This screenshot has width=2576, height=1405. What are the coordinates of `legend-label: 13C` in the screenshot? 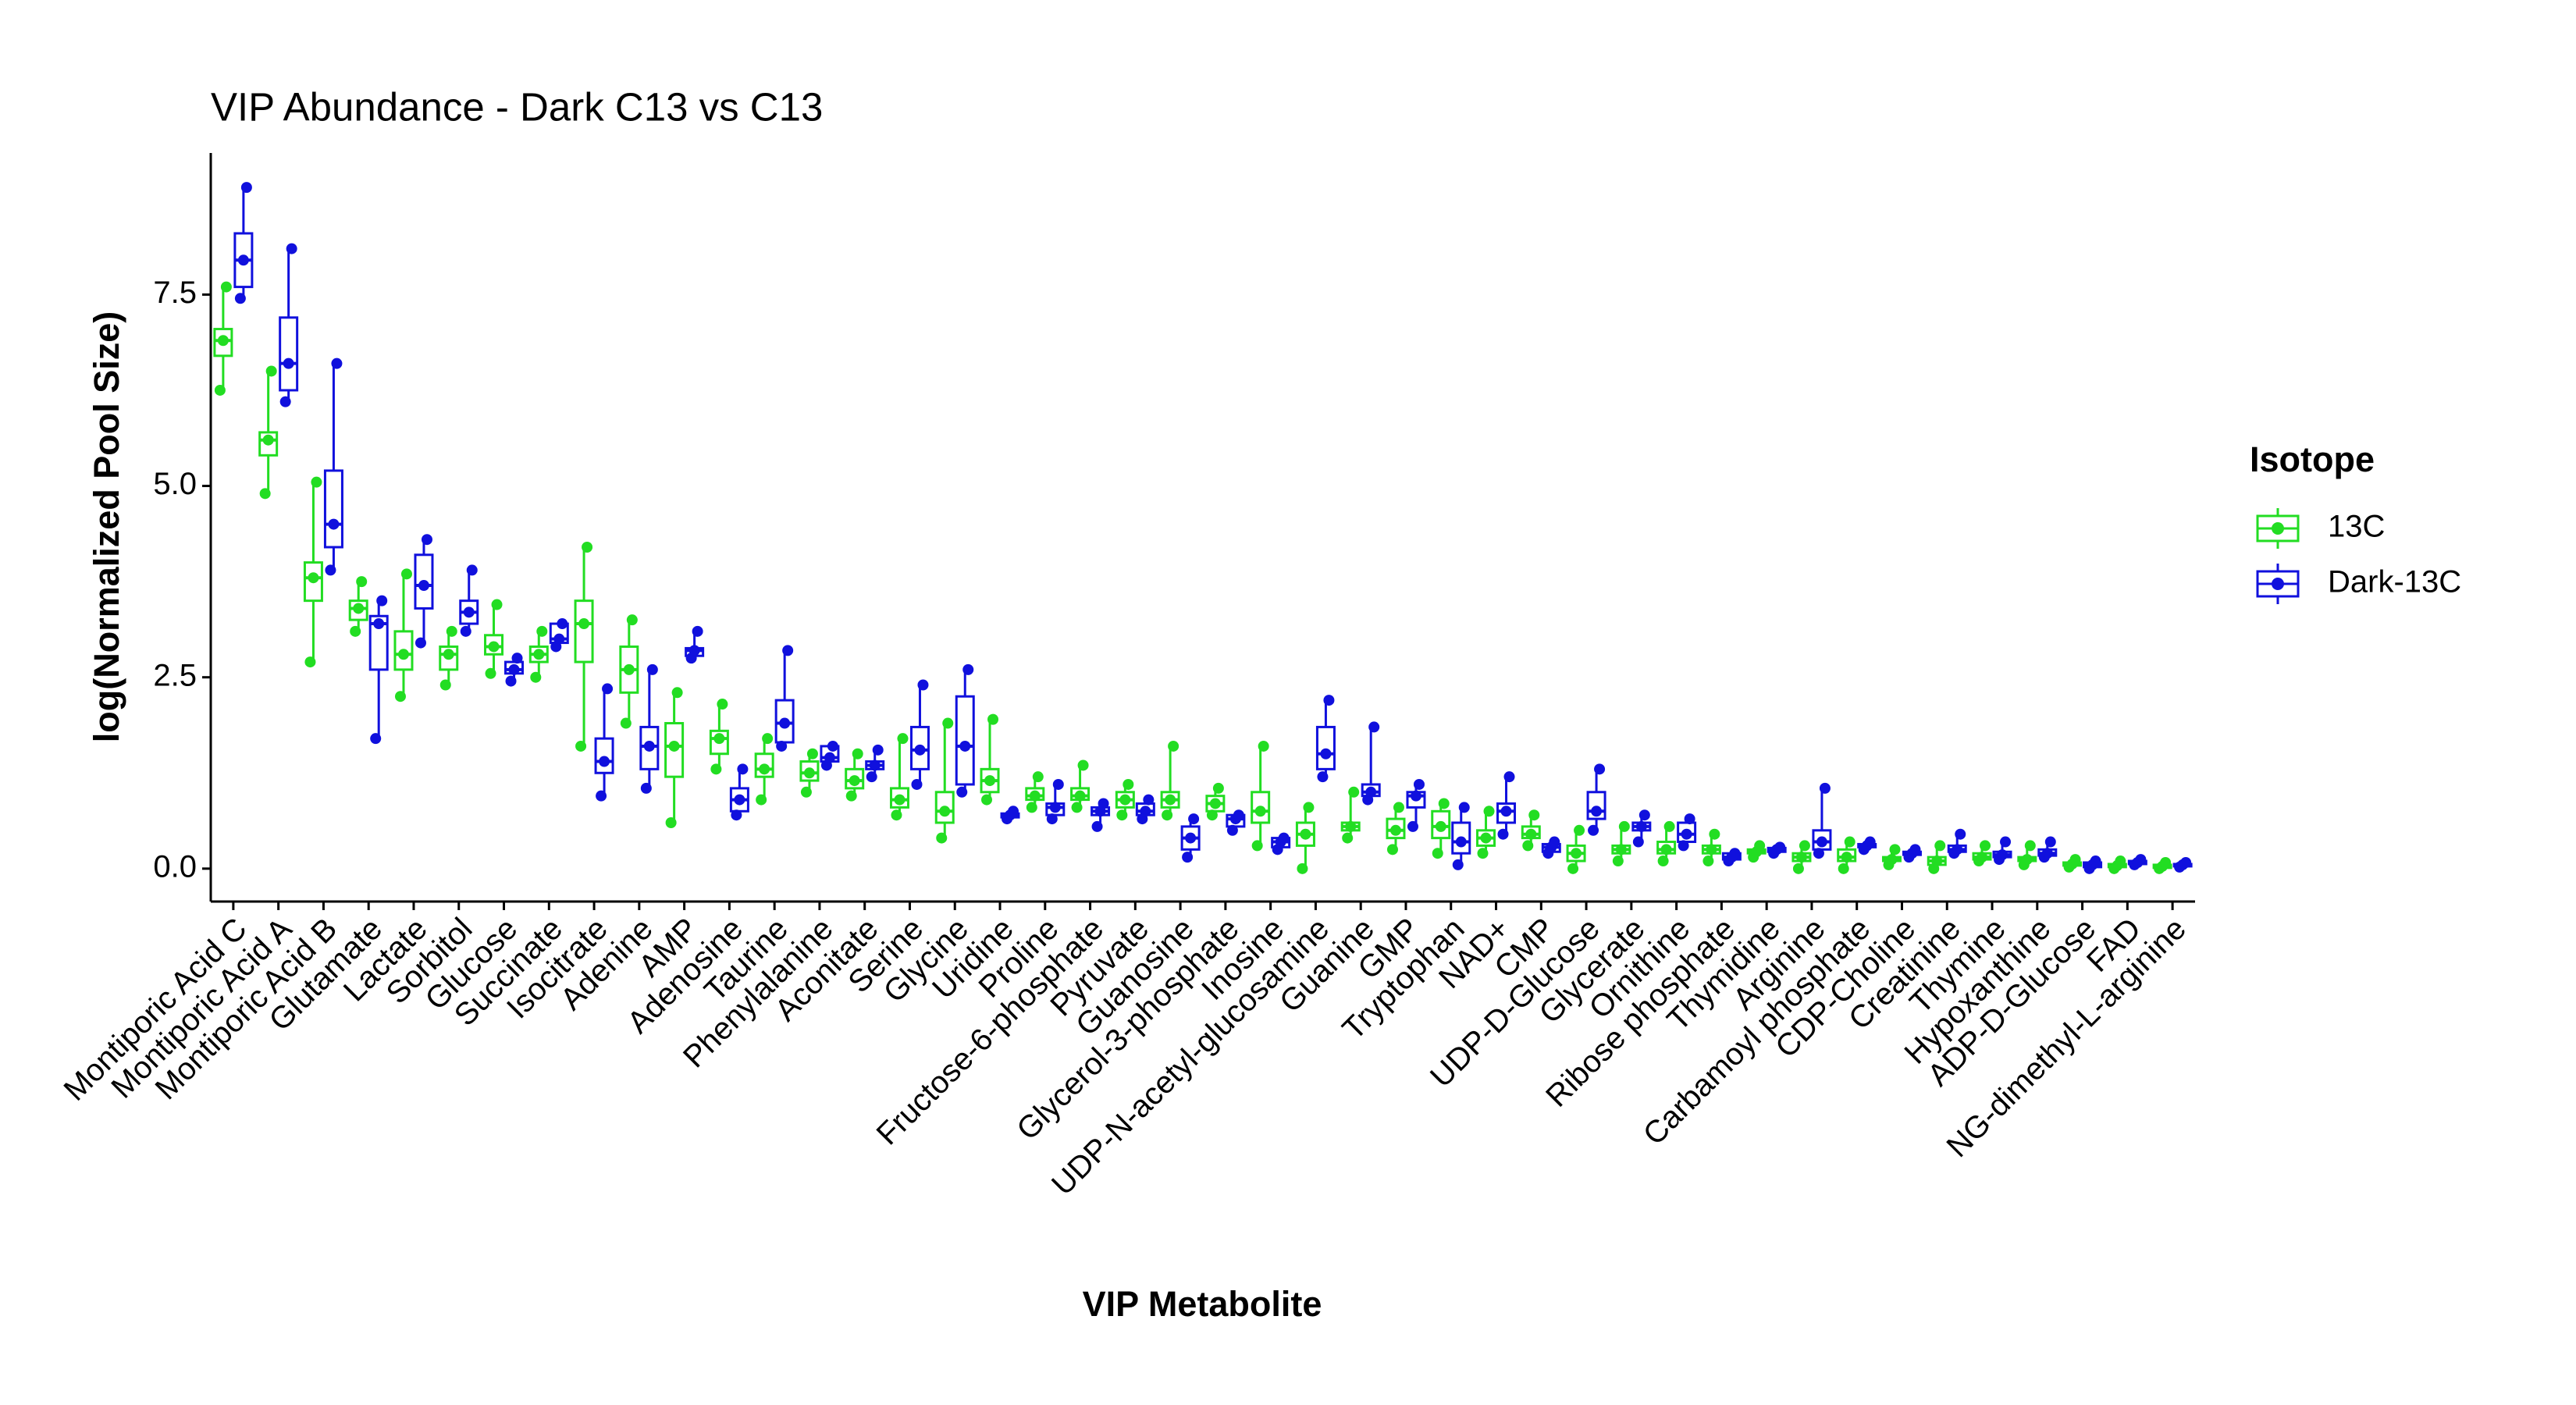 It's located at (2356, 527).